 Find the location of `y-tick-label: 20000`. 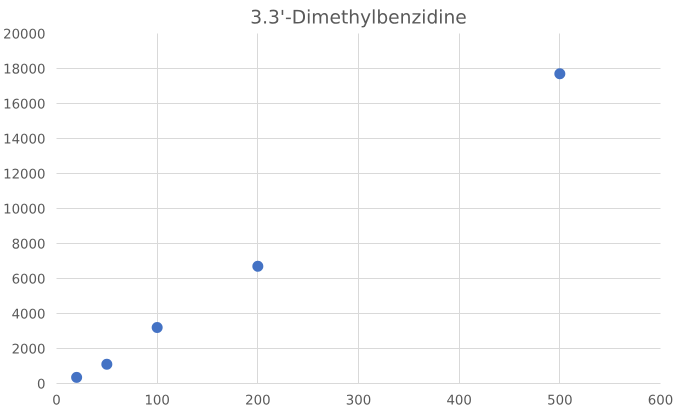

y-tick-label: 20000 is located at coordinates (24, 35).